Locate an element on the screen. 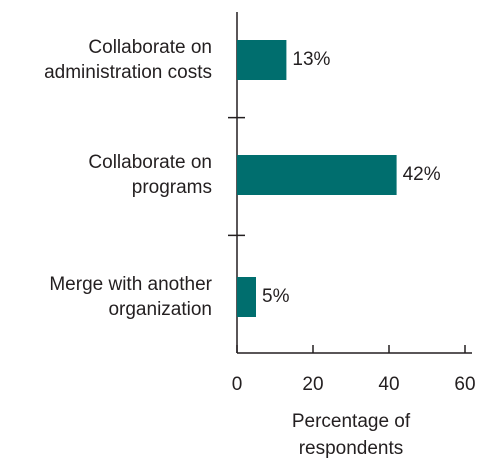 The height and width of the screenshot is (464, 480). value-label: 42% is located at coordinates (422, 174).